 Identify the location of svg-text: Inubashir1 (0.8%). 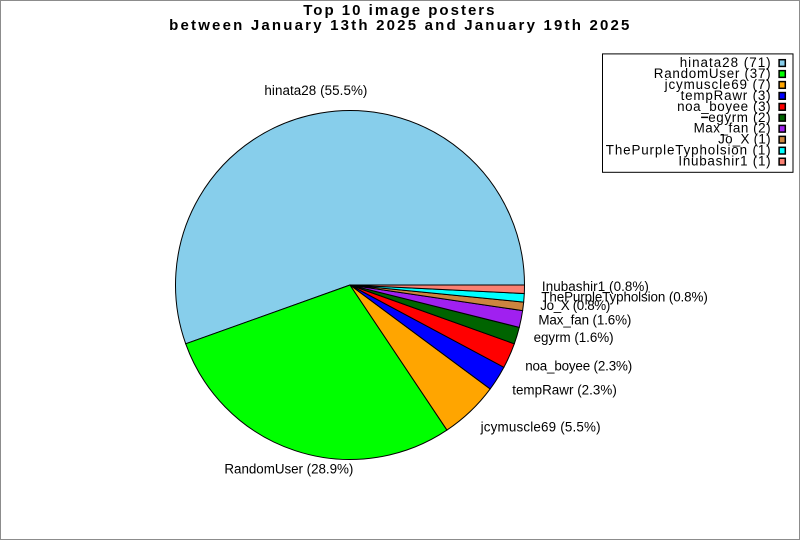
(595, 286).